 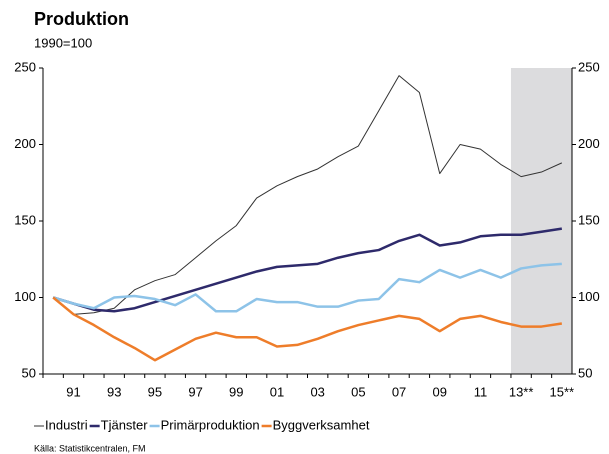 What do you see at coordinates (589, 296) in the screenshot?
I see `y2-tick-label: 100` at bounding box center [589, 296].